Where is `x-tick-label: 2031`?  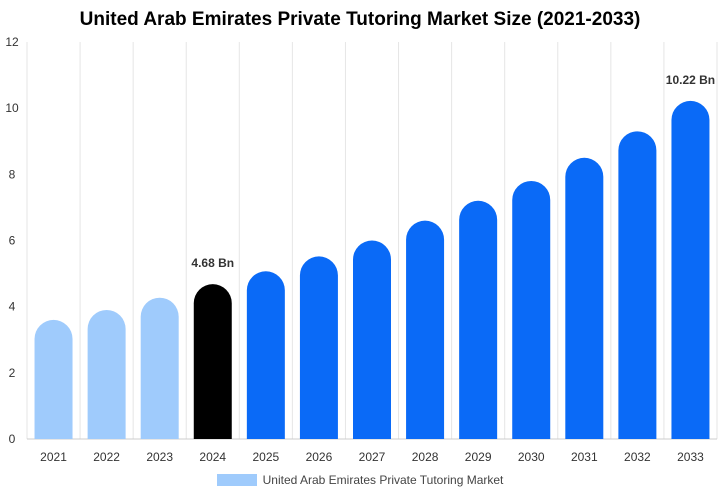 x-tick-label: 2031 is located at coordinates (584, 457).